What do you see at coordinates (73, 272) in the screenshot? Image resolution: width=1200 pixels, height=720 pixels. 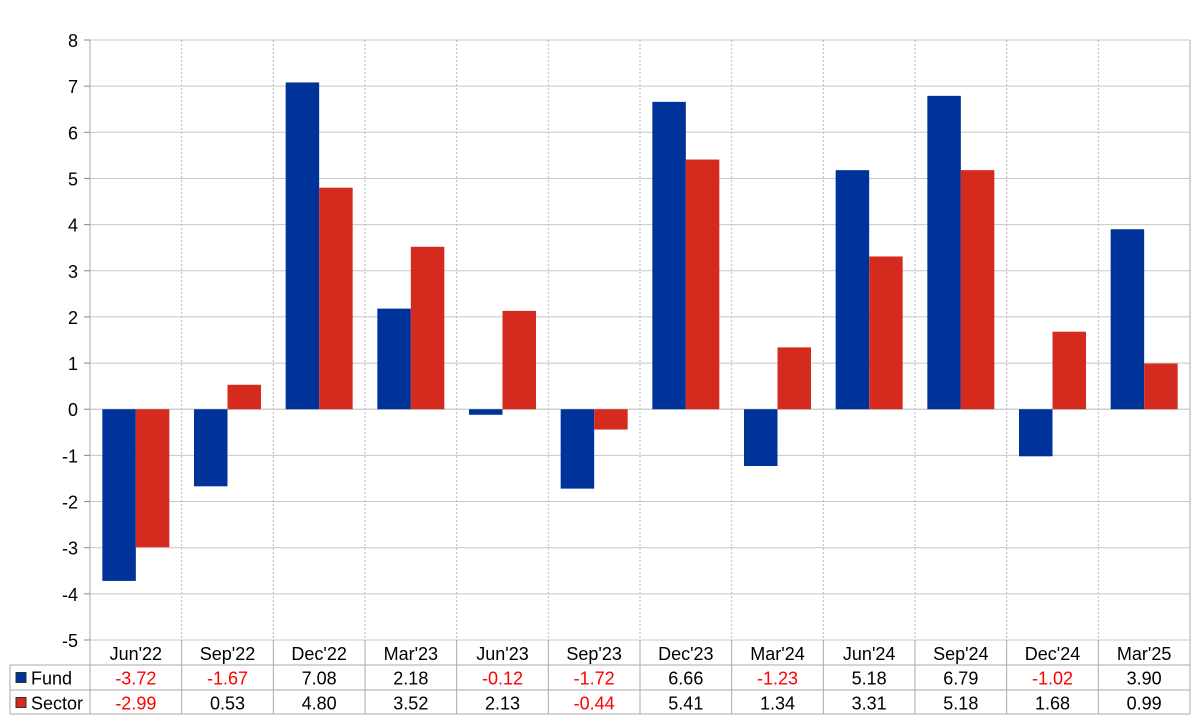 I see `y-tick-label: 3` at bounding box center [73, 272].